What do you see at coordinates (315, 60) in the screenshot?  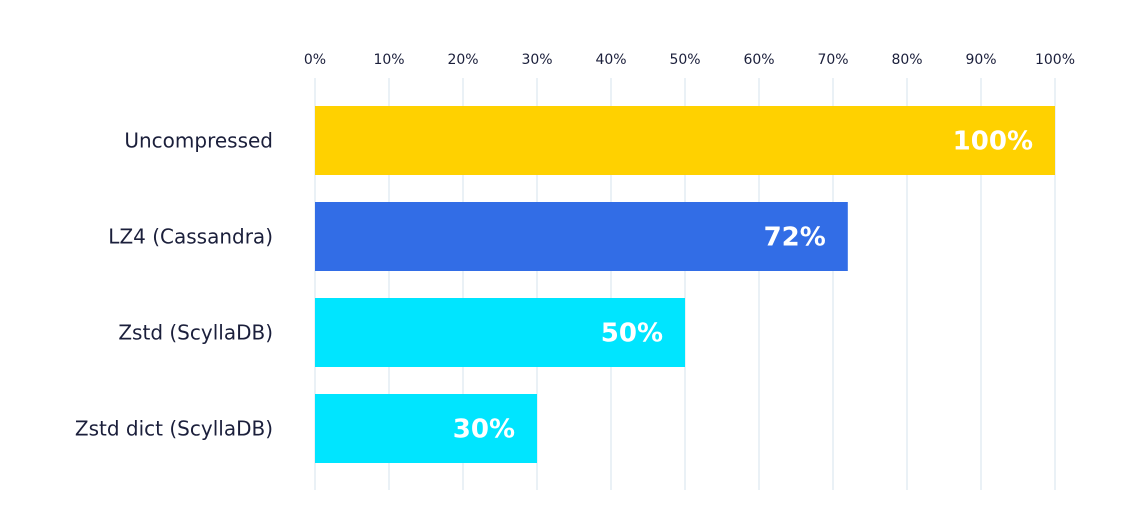 I see `x-tick-label: 0%` at bounding box center [315, 60].